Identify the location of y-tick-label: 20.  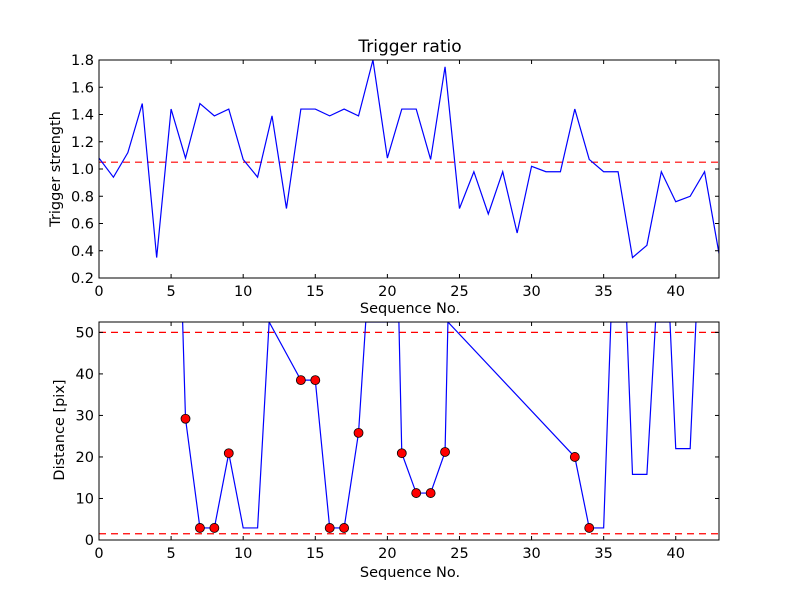
(85, 458).